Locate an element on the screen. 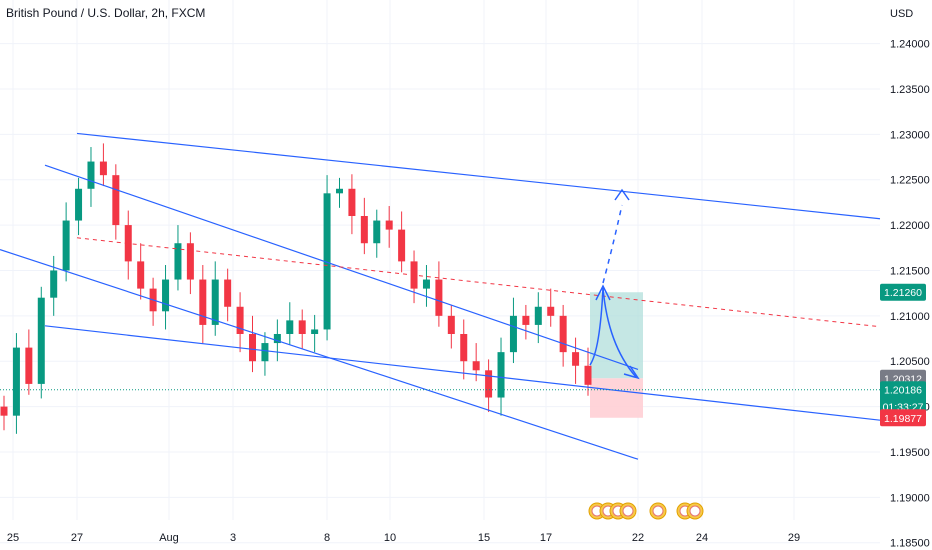 The height and width of the screenshot is (550, 932). y-tick-label: 1.21500 is located at coordinates (910, 271).